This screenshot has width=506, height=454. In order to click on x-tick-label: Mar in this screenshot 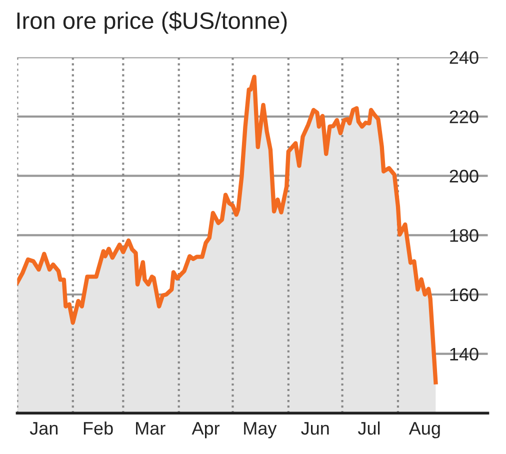, I will do `click(151, 428)`.